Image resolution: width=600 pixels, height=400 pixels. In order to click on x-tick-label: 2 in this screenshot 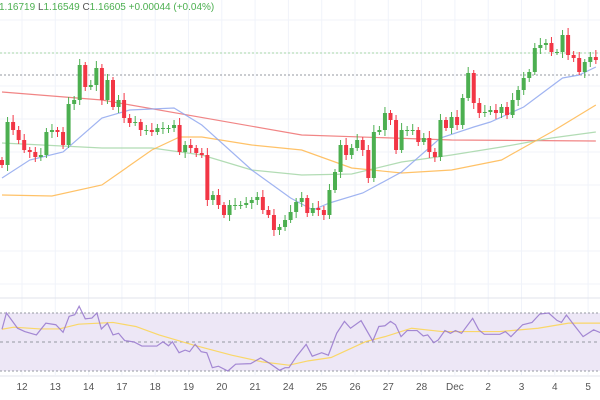, I will do `click(488, 387)`.